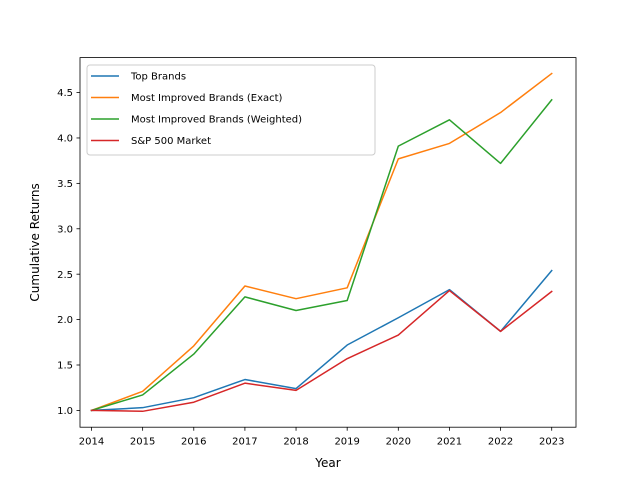  Describe the element at coordinates (398, 442) in the screenshot. I see `x-tick-label: 2020` at that location.